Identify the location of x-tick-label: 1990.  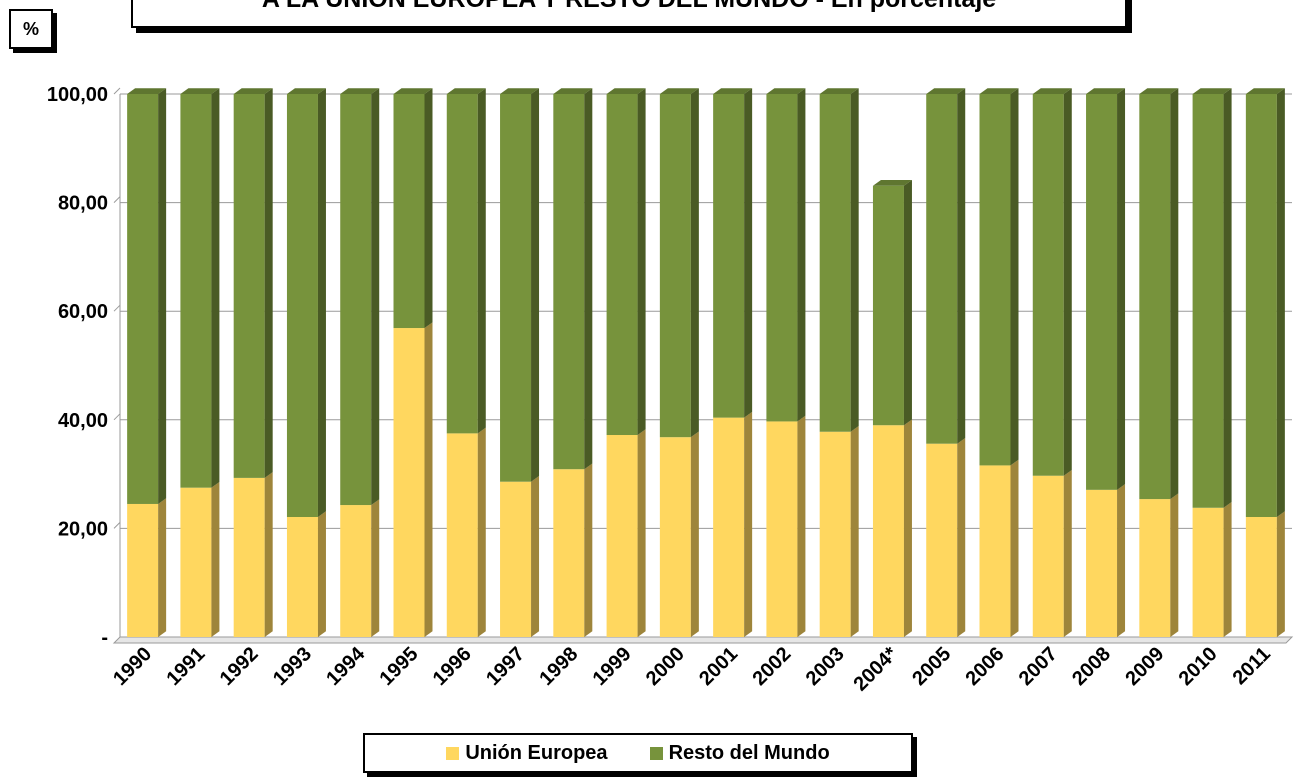
(132, 666).